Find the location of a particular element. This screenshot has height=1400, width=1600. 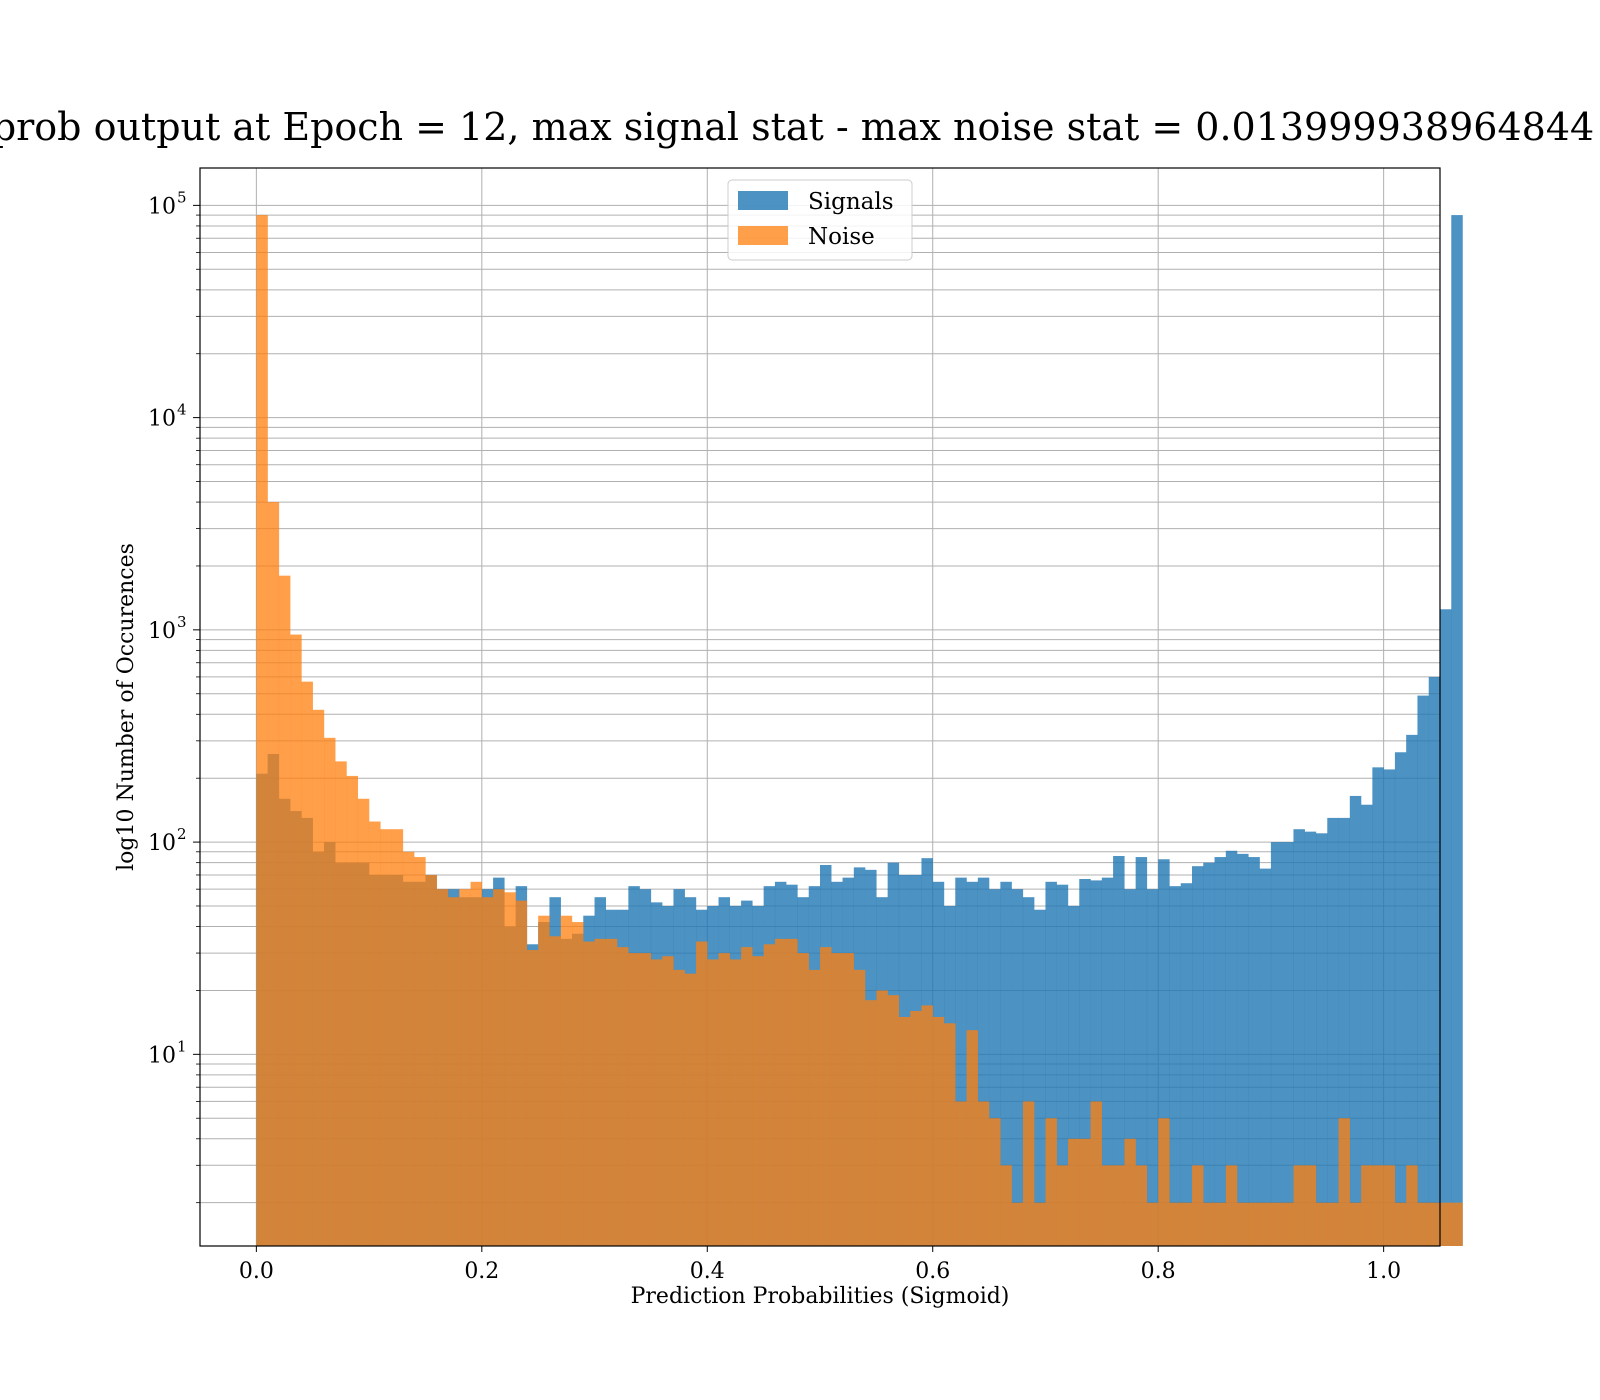

y-tick-exponent: 2 is located at coordinates (182, 834).